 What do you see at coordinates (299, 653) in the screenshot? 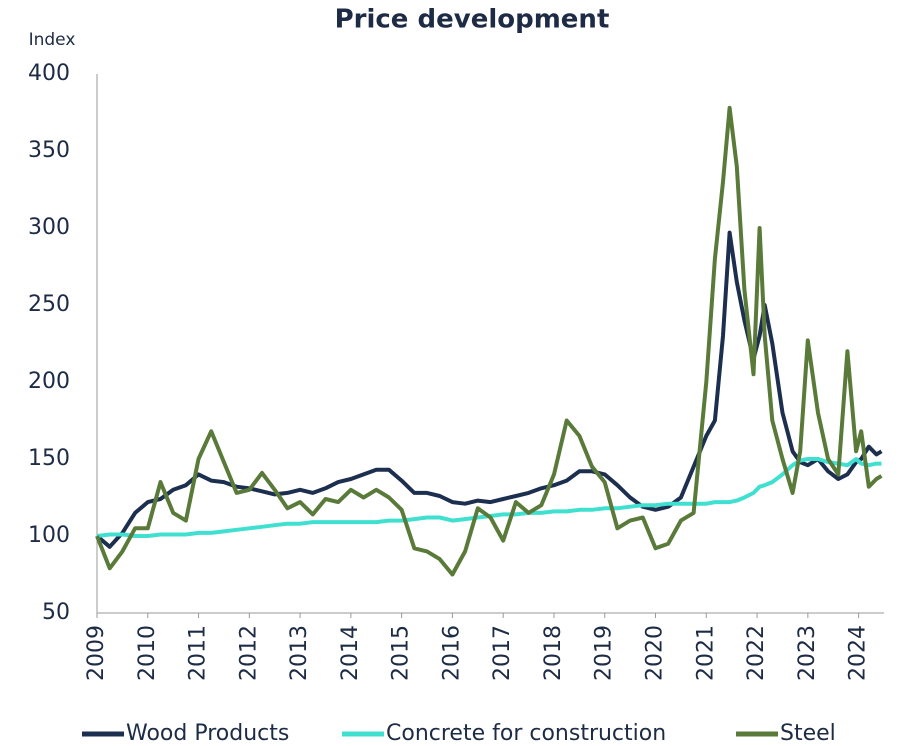
I see `x-tick-label: 2013` at bounding box center [299, 653].